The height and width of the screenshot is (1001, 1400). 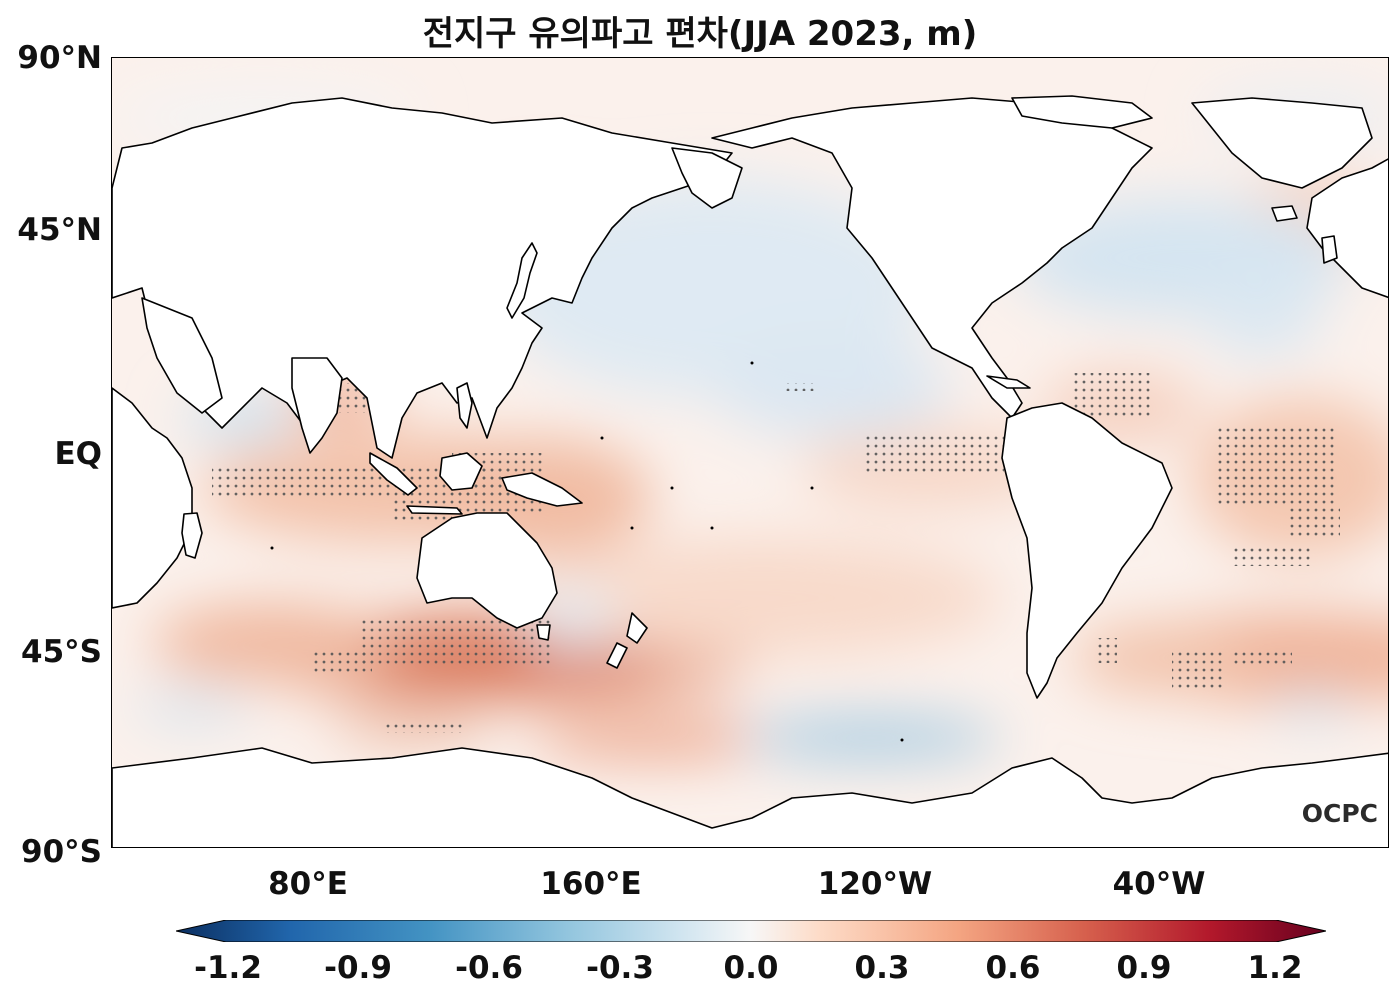 What do you see at coordinates (882, 968) in the screenshot?
I see `cb-tick-5: 0.3` at bounding box center [882, 968].